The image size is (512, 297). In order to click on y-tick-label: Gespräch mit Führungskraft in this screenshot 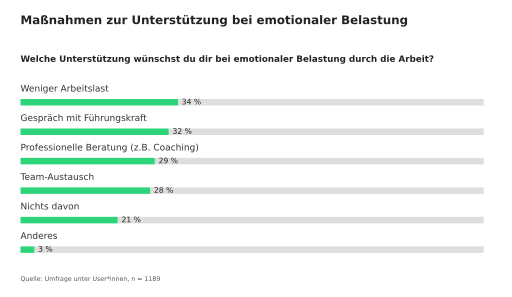, I will do `click(83, 118)`.